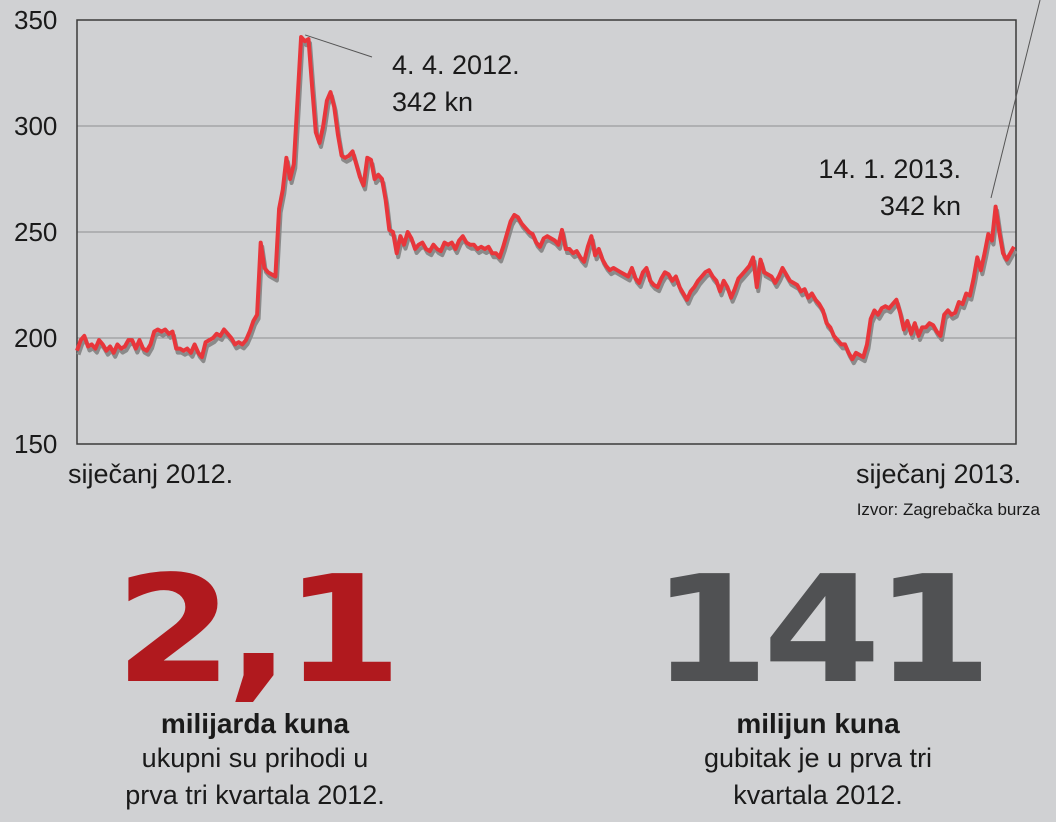 The width and height of the screenshot is (1056, 822). Describe the element at coordinates (35, 20) in the screenshot. I see `y-tick-label: 350` at that location.